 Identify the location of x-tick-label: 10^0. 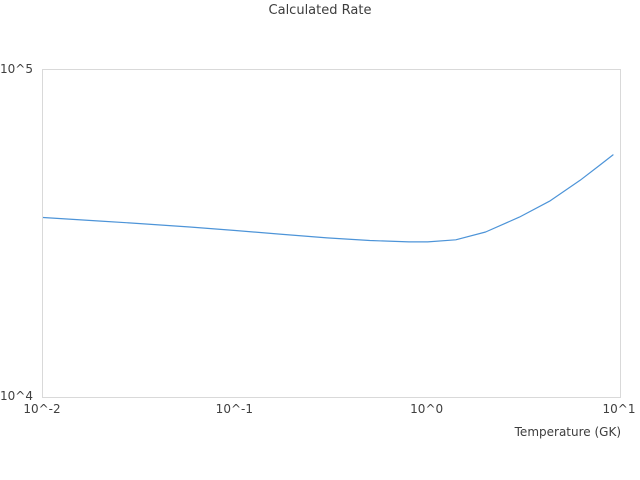
(427, 409).